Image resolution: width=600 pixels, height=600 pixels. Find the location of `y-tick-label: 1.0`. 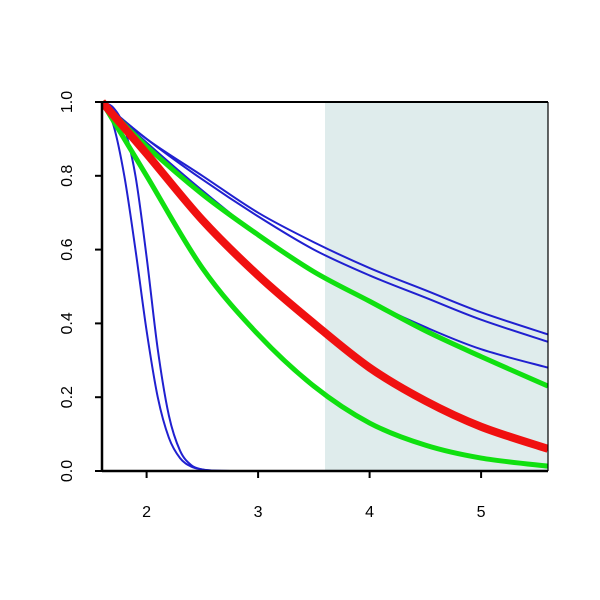

y-tick-label: 1.0 is located at coordinates (67, 102).